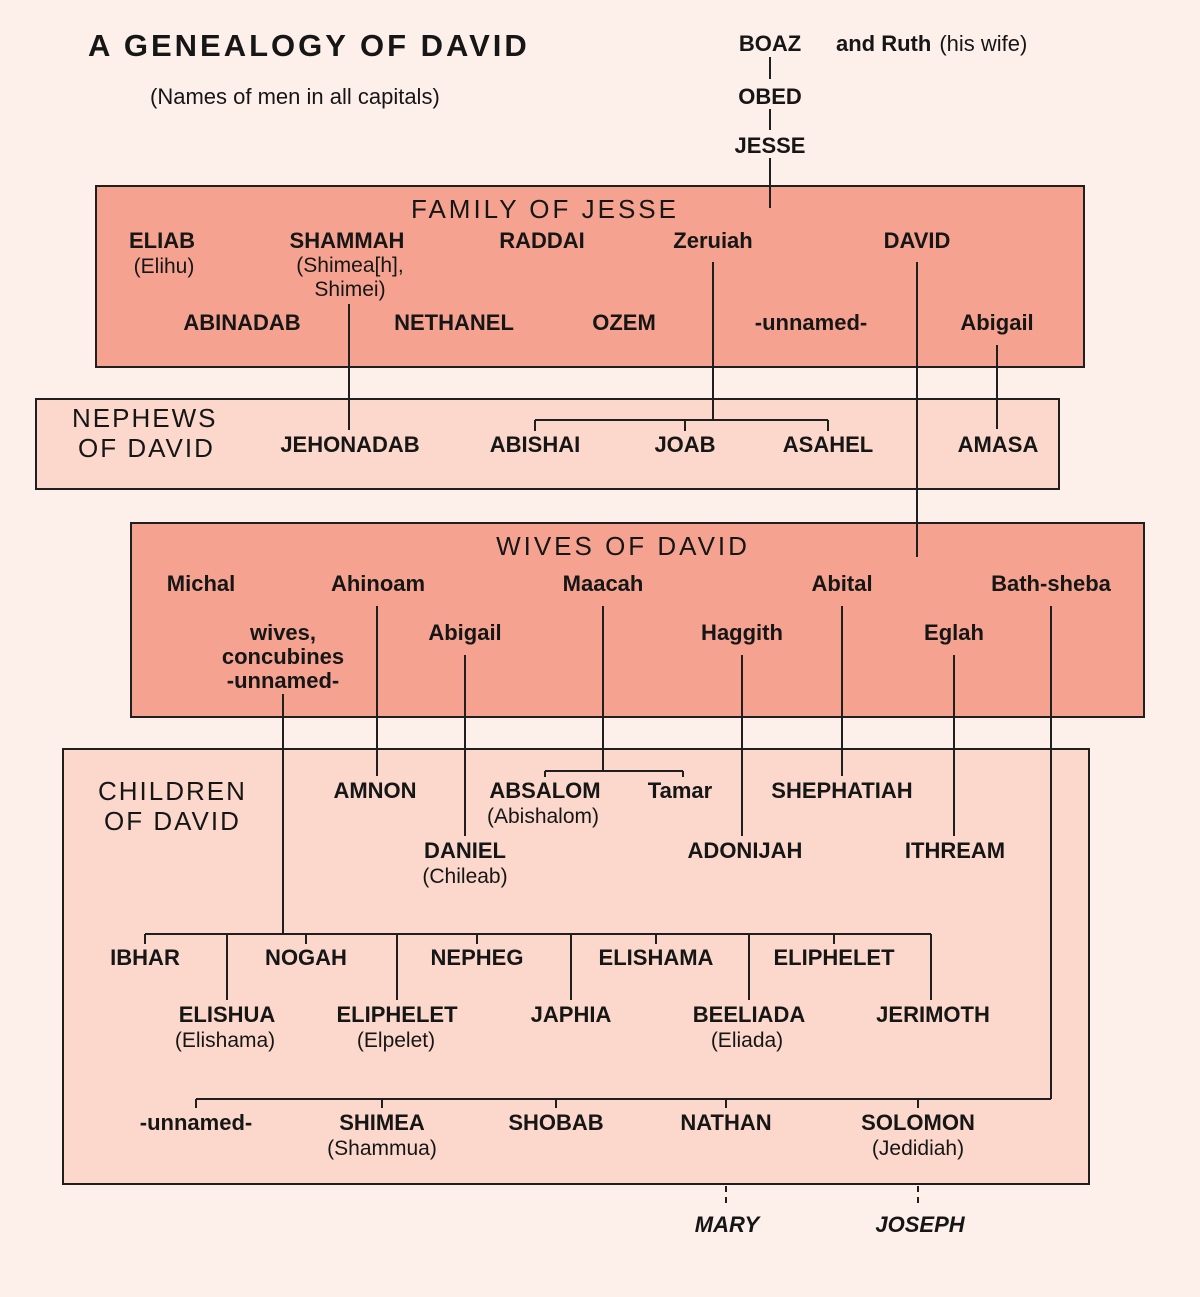 The width and height of the screenshot is (1200, 1297). I want to click on person-joseph: JOSEPH, so click(920, 1224).